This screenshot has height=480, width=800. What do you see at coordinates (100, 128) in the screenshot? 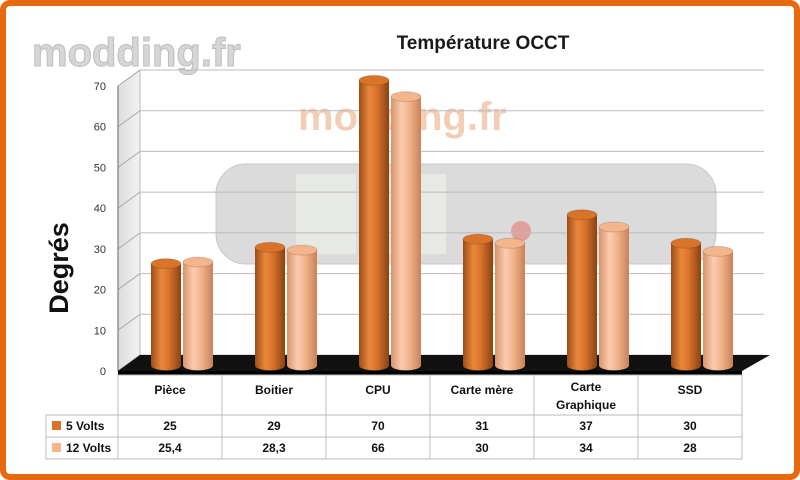
I see `y-tick-label: 60` at bounding box center [100, 128].